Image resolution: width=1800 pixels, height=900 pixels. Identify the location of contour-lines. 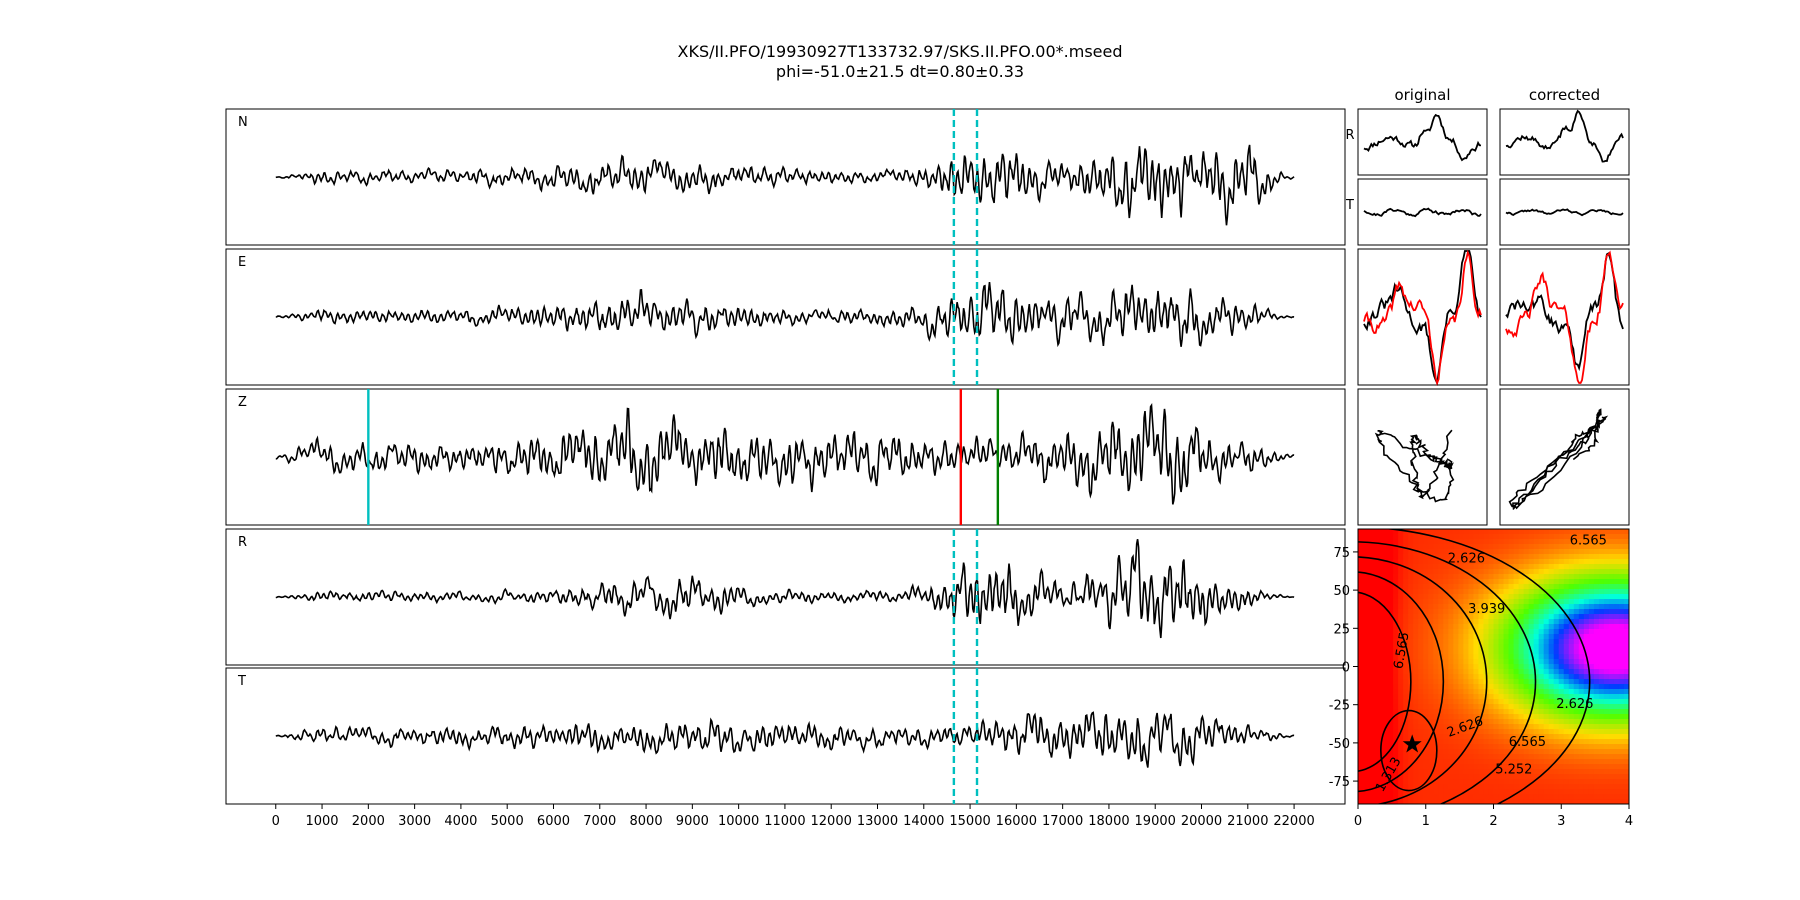
(1474, 666).